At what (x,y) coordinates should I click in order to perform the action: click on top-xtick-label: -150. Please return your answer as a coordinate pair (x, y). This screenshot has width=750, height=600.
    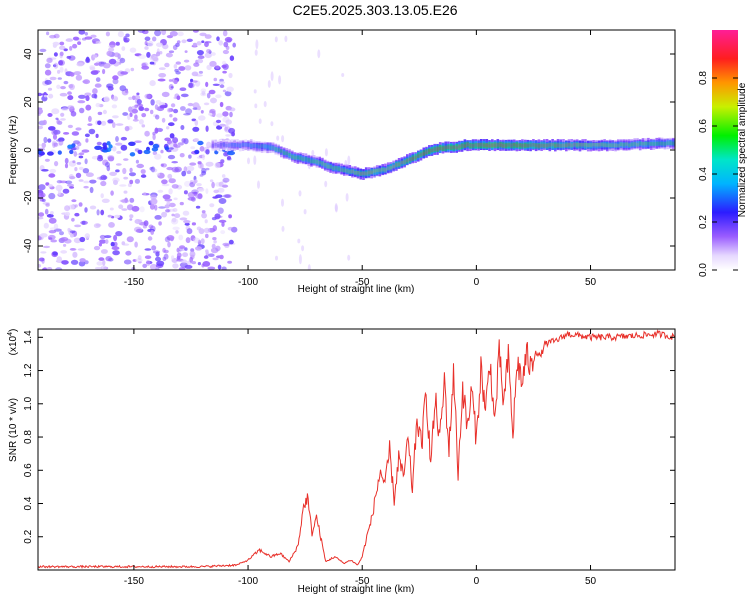
    Looking at the image, I should click on (134, 282).